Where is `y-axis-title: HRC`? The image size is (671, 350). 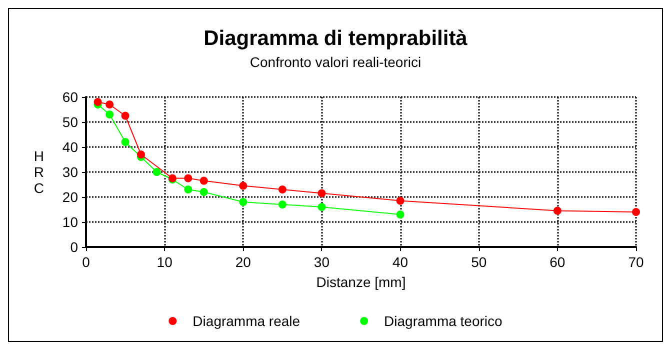 y-axis-title: HRC is located at coordinates (39, 172).